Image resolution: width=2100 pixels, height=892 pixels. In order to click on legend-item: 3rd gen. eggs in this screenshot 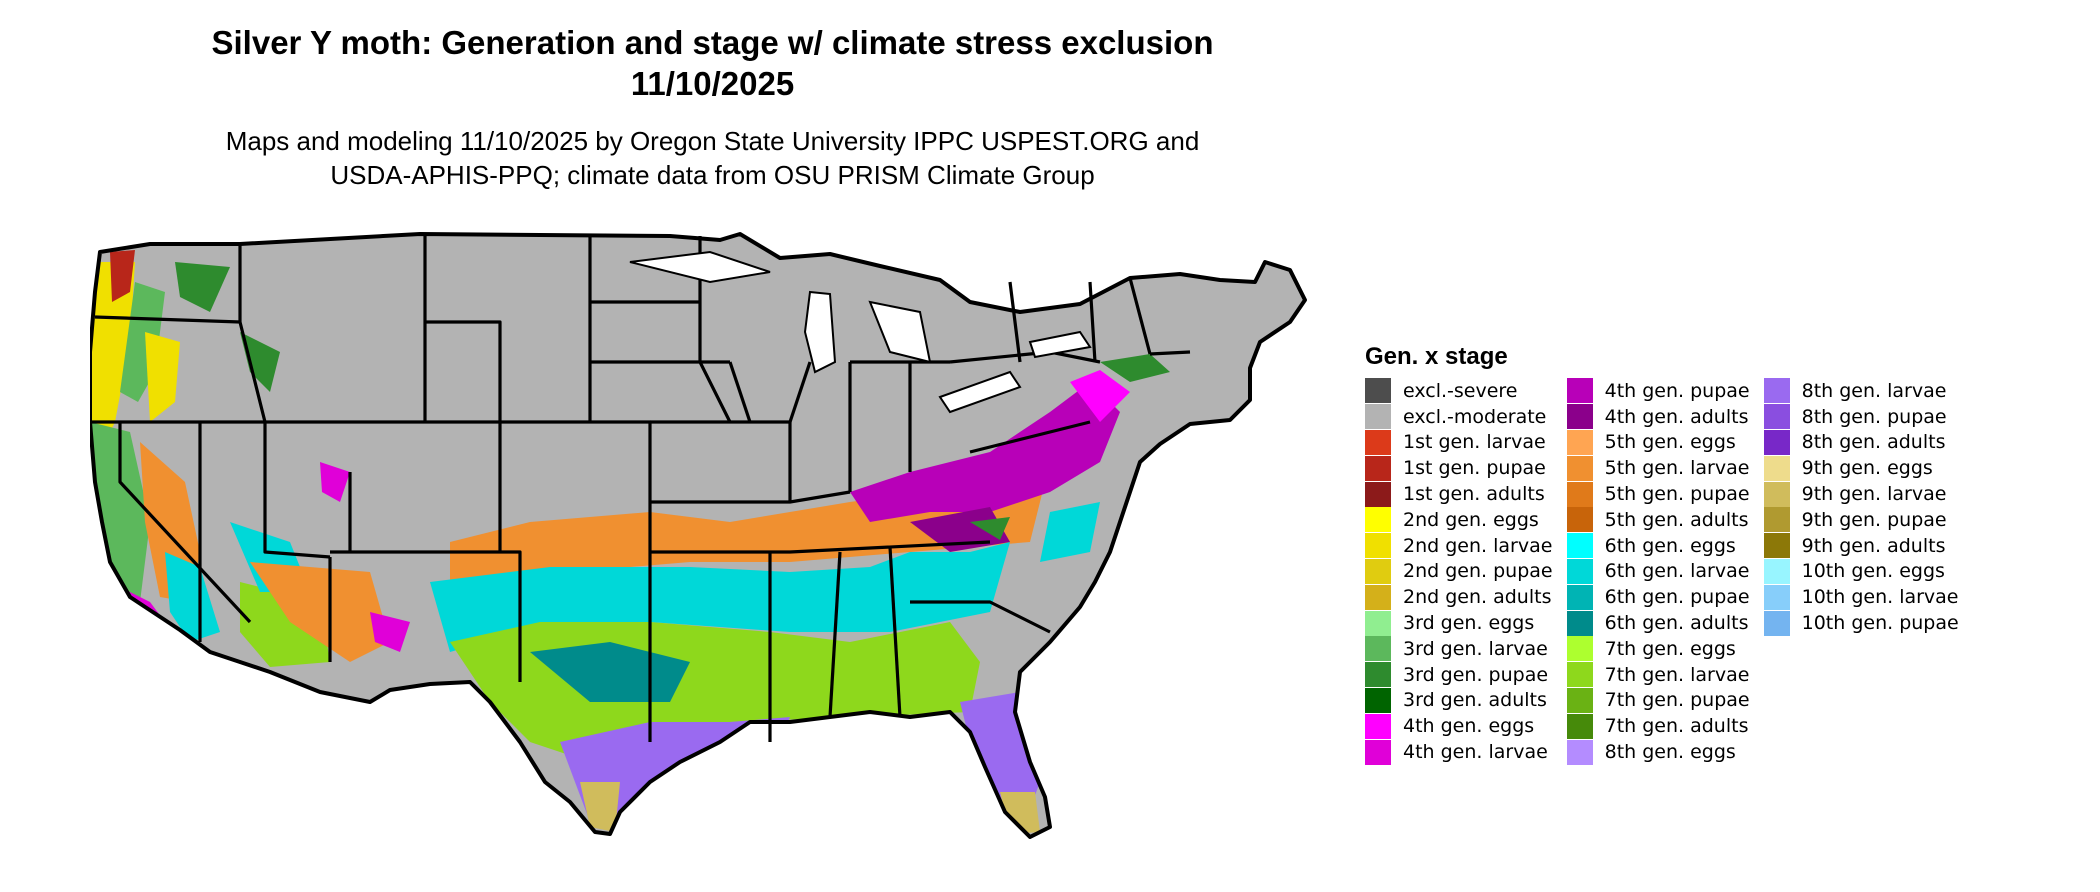, I will do `click(1459, 623)`.